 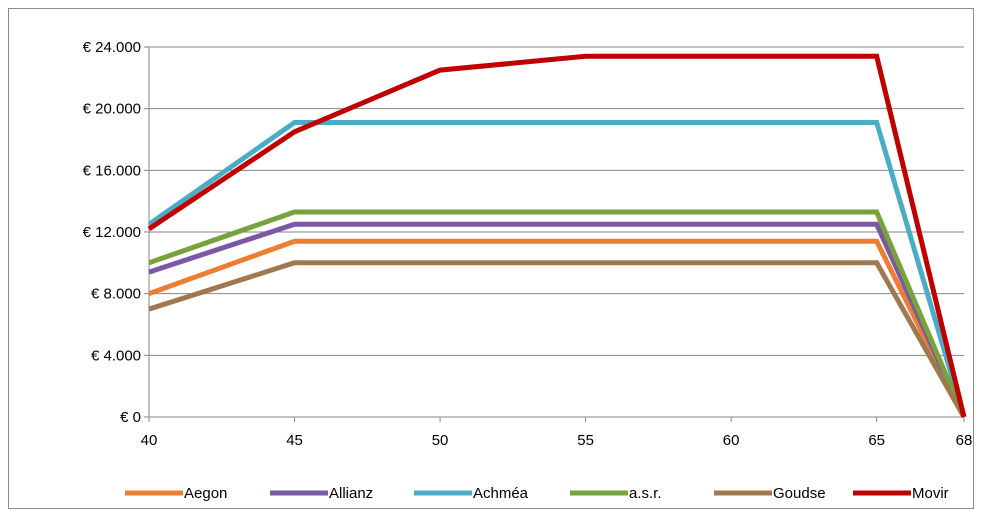 I want to click on legend-label: Aegon, so click(x=205, y=493).